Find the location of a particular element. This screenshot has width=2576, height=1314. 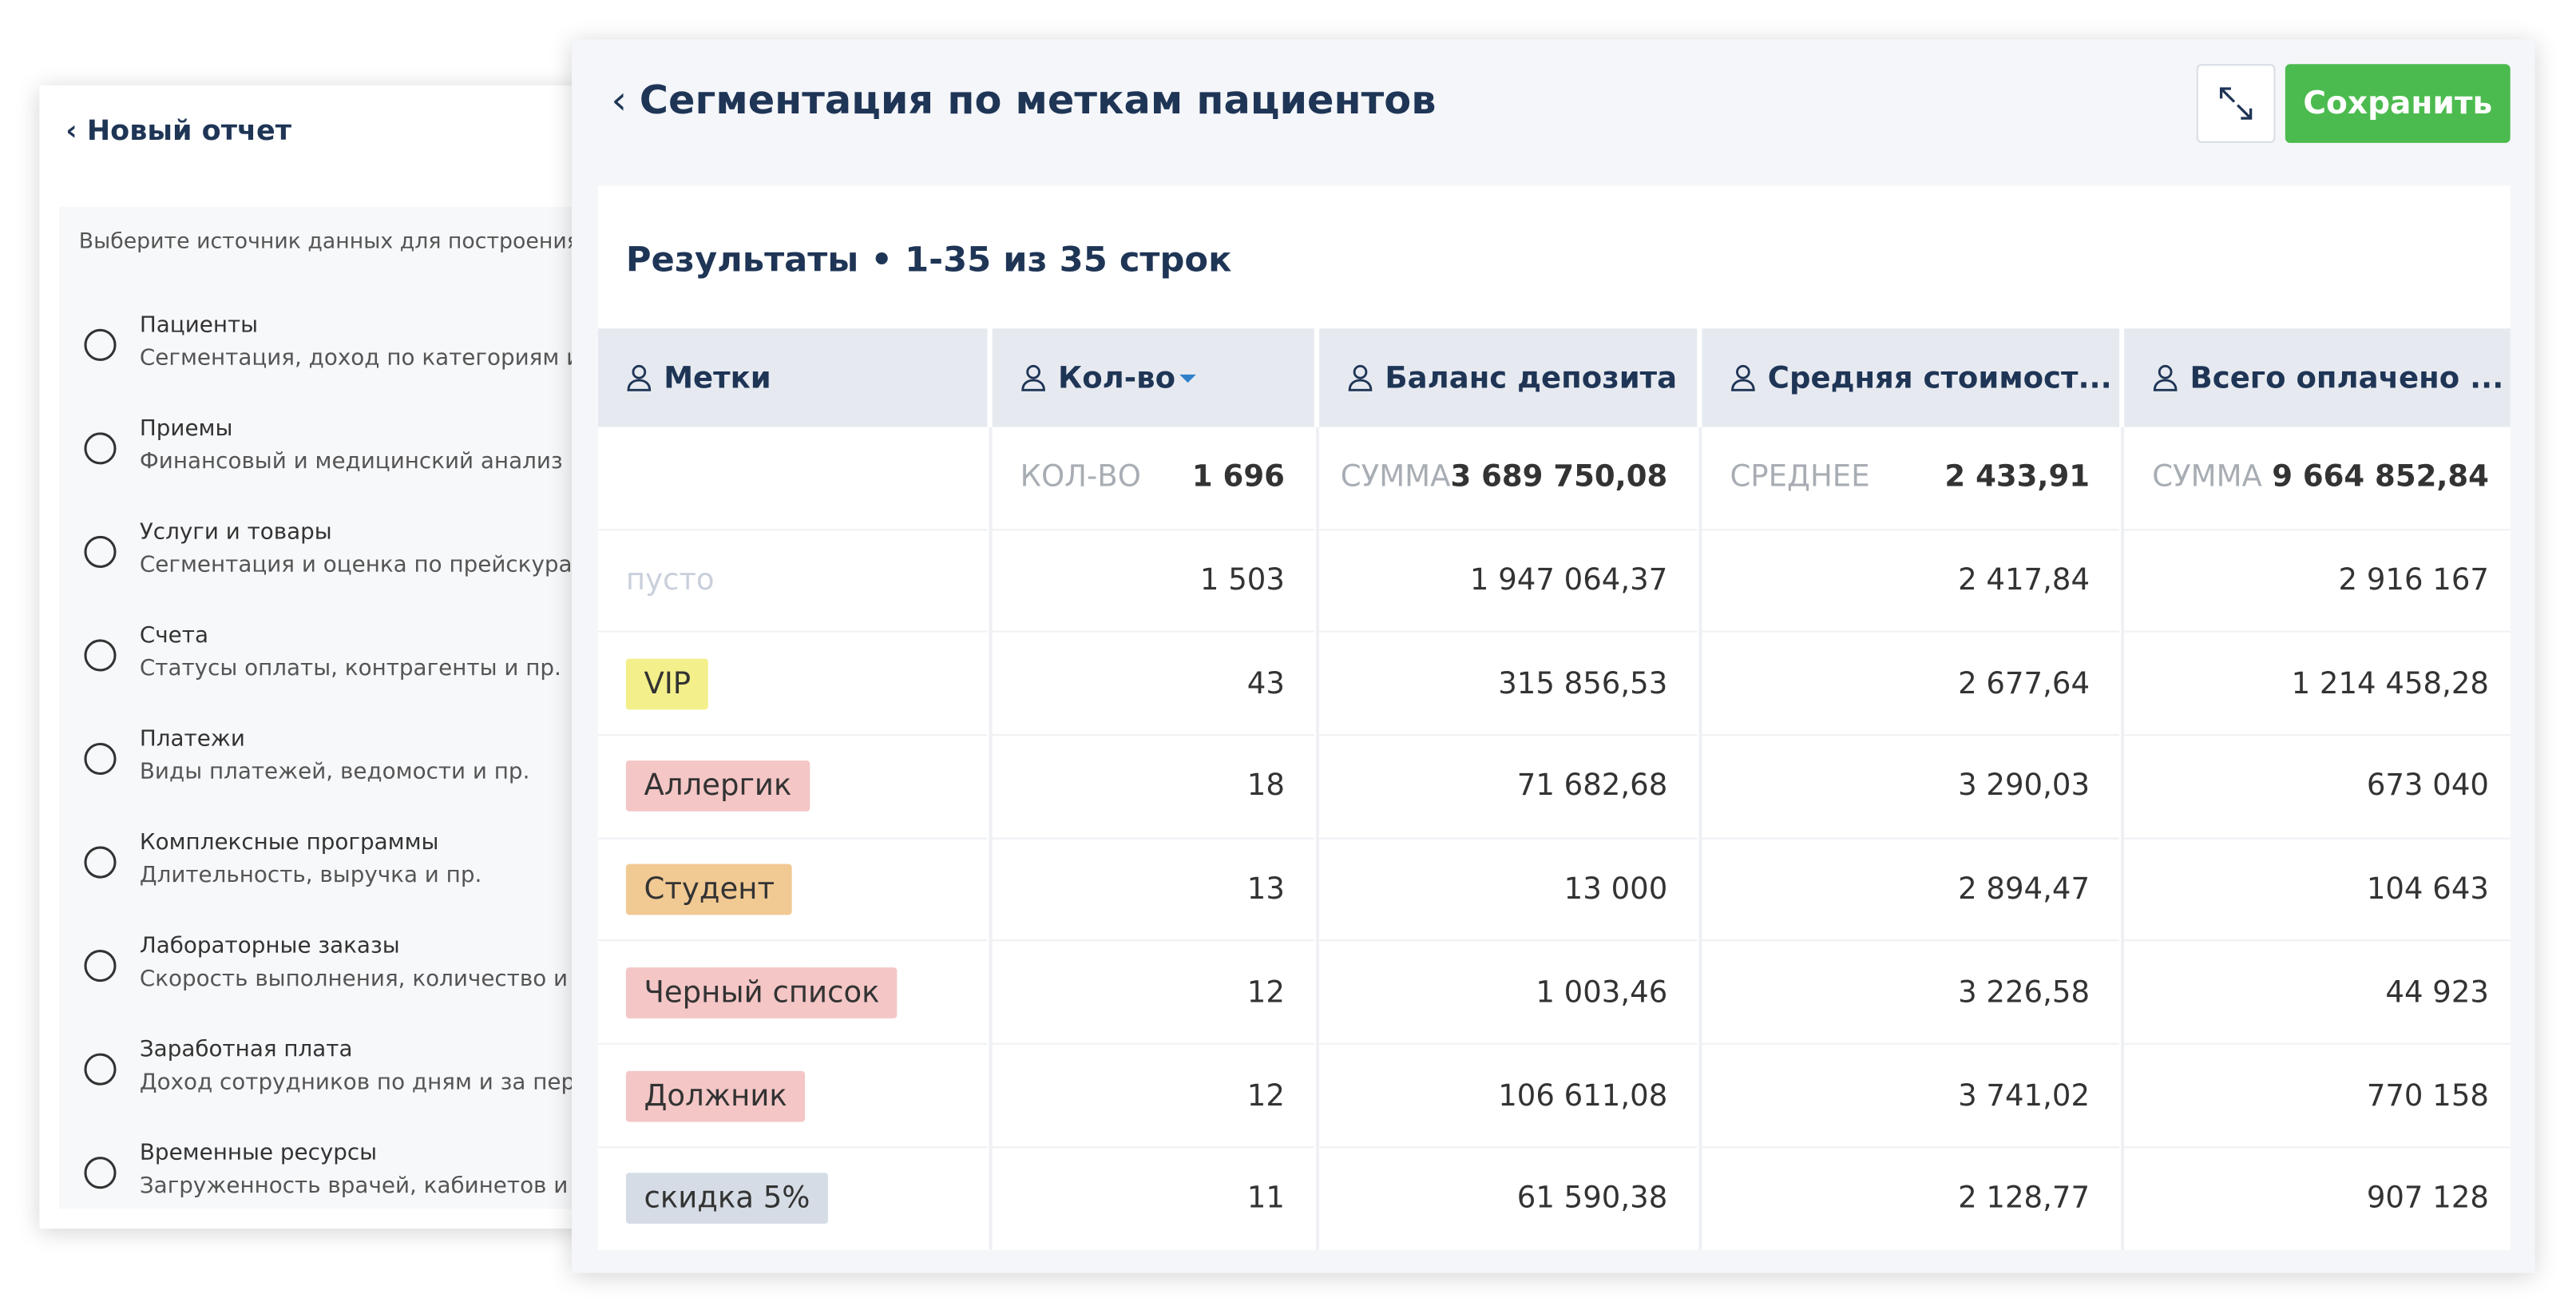

source-description: Скорость выполнения, количество и пр. is located at coordinates (375, 980).